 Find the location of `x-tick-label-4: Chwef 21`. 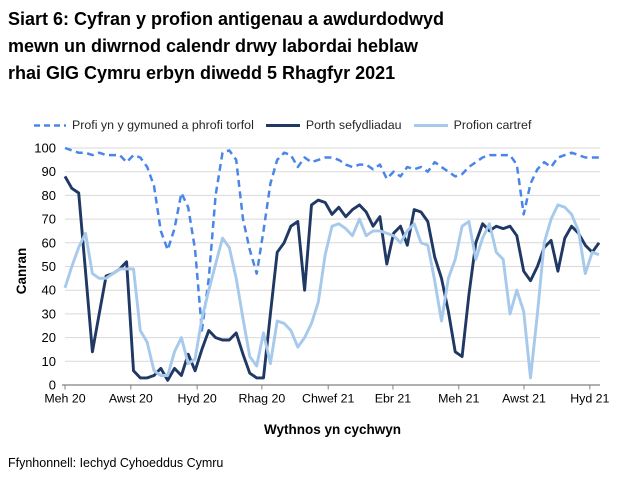

x-tick-label-4: Chwef 21 is located at coordinates (328, 399).